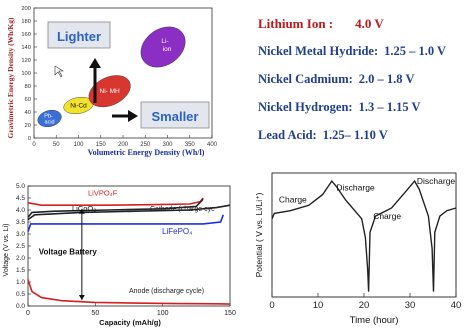 The image size is (476, 328). Describe the element at coordinates (20, 210) in the screenshot. I see `capacity-ytick-label: 4.0` at that location.